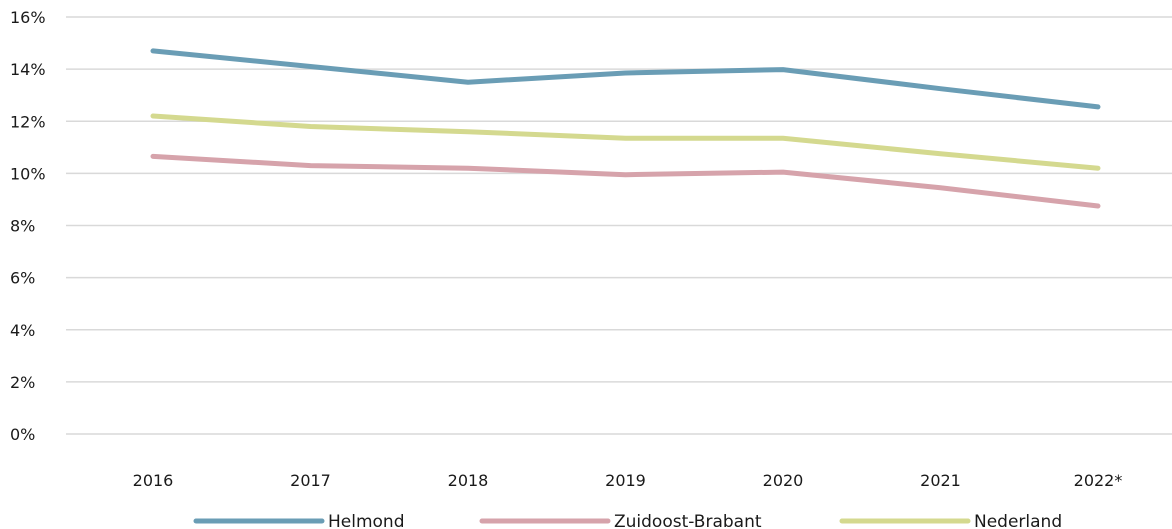 The width and height of the screenshot is (1172, 529). I want to click on legend: Helmond Zuidoost-Brabant Nederland, so click(627, 520).